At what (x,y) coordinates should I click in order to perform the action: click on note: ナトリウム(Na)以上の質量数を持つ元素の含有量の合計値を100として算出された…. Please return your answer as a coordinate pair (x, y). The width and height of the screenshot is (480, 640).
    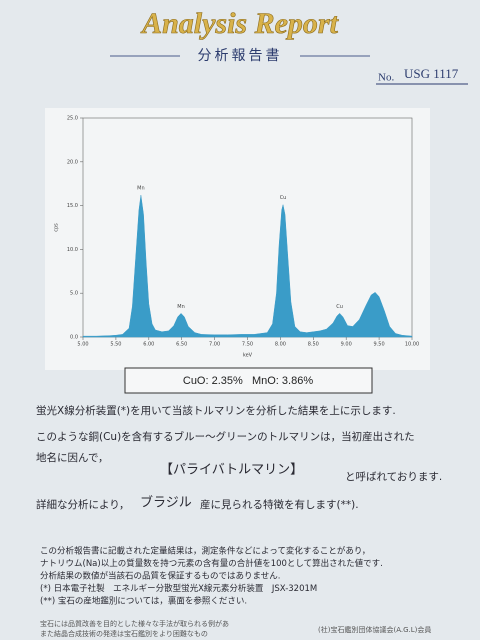
    Looking at the image, I should click on (211, 563).